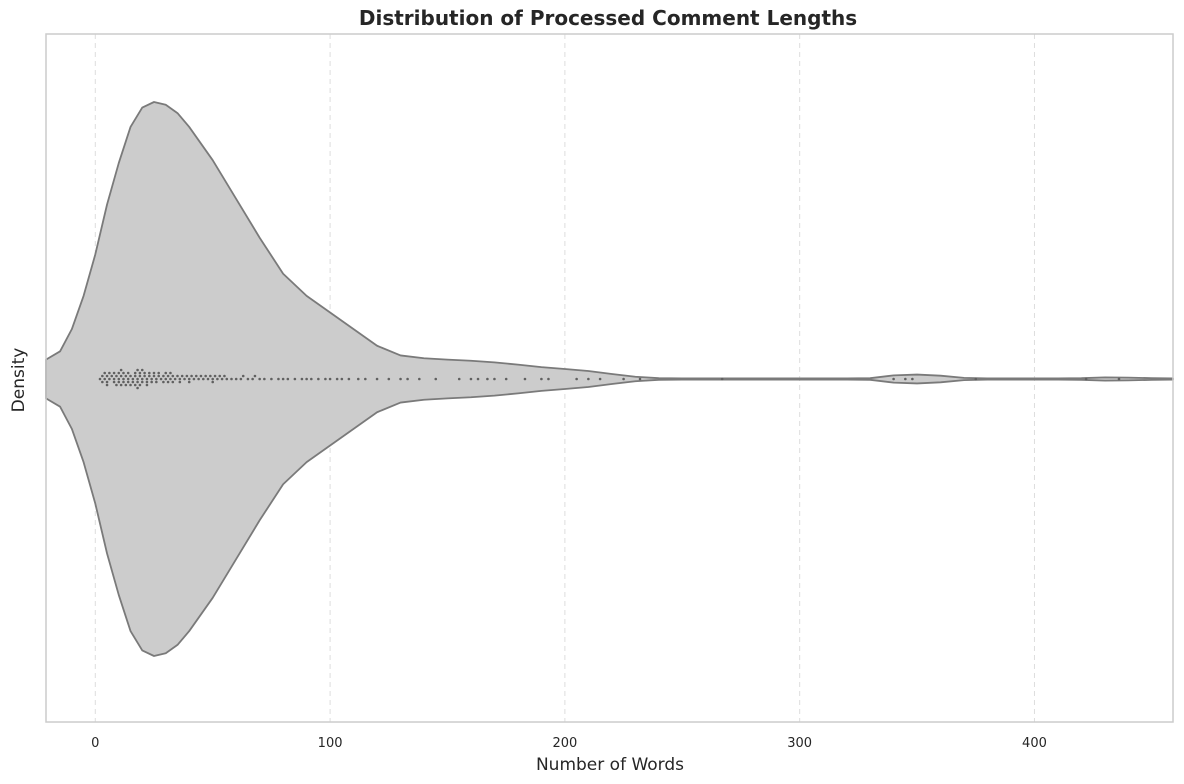 The image size is (1184, 784). What do you see at coordinates (799, 743) in the screenshot?
I see `x-tick-label: 300` at bounding box center [799, 743].